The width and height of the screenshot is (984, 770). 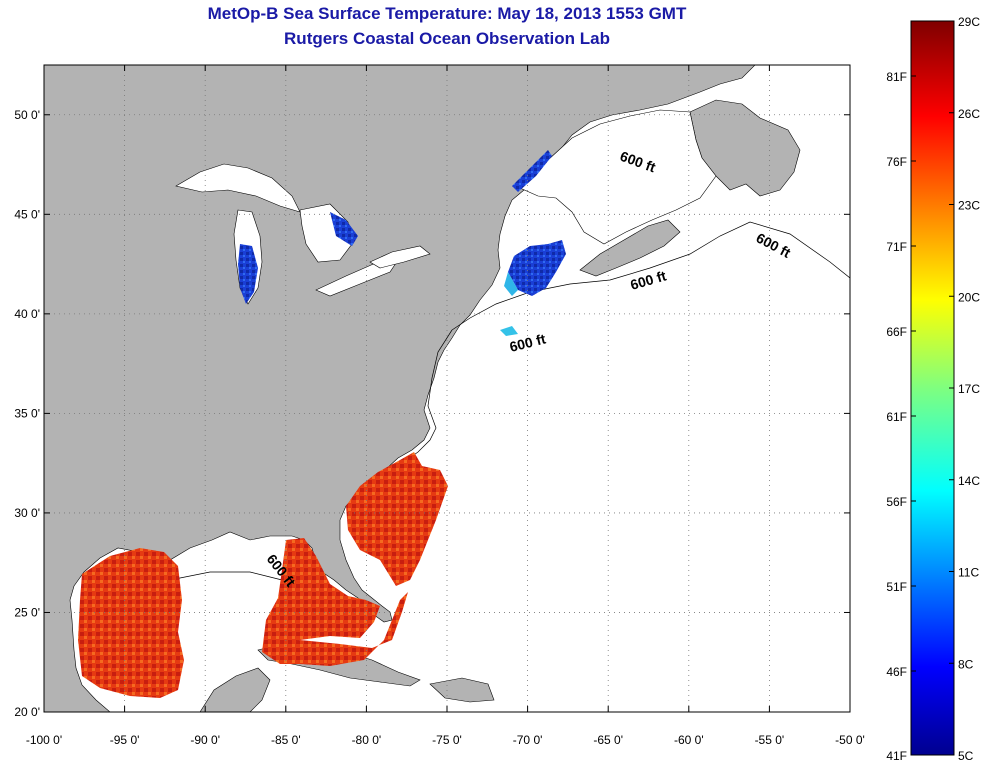 What do you see at coordinates (125, 740) in the screenshot?
I see `longitude-label: -95 0'` at bounding box center [125, 740].